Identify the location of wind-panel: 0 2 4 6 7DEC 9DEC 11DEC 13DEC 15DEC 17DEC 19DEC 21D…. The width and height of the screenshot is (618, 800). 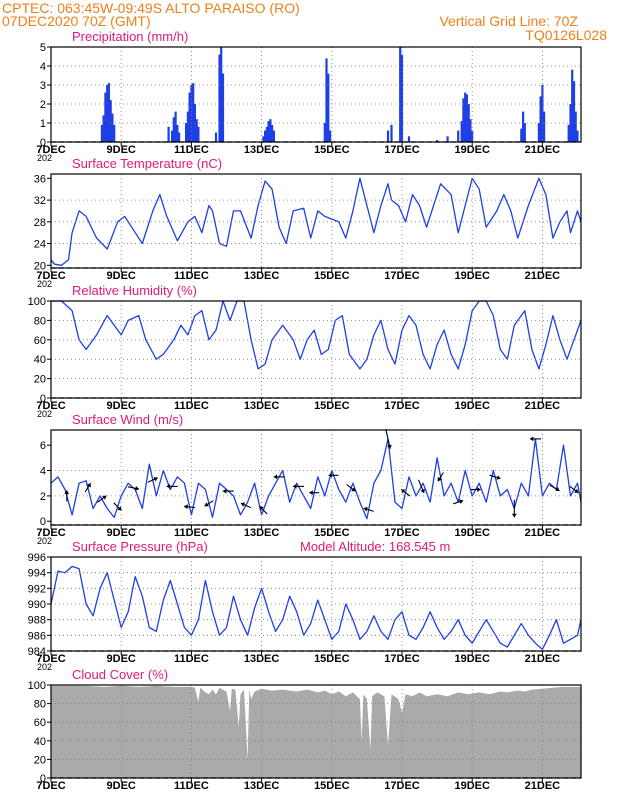
(309, 479).